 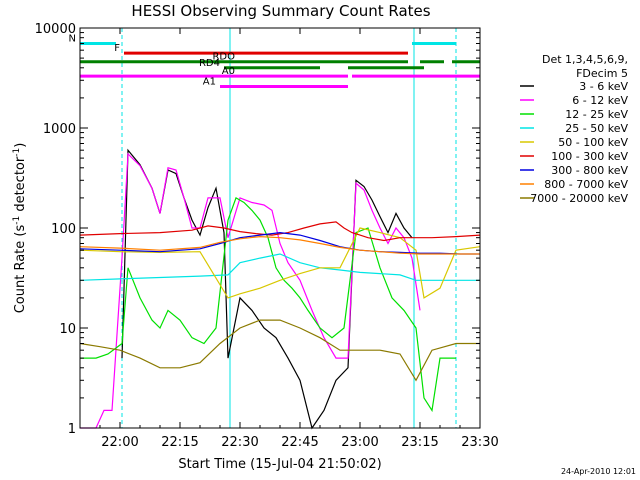 I want to click on legend-entry-label: 50 - 100 keV, so click(x=593, y=142).